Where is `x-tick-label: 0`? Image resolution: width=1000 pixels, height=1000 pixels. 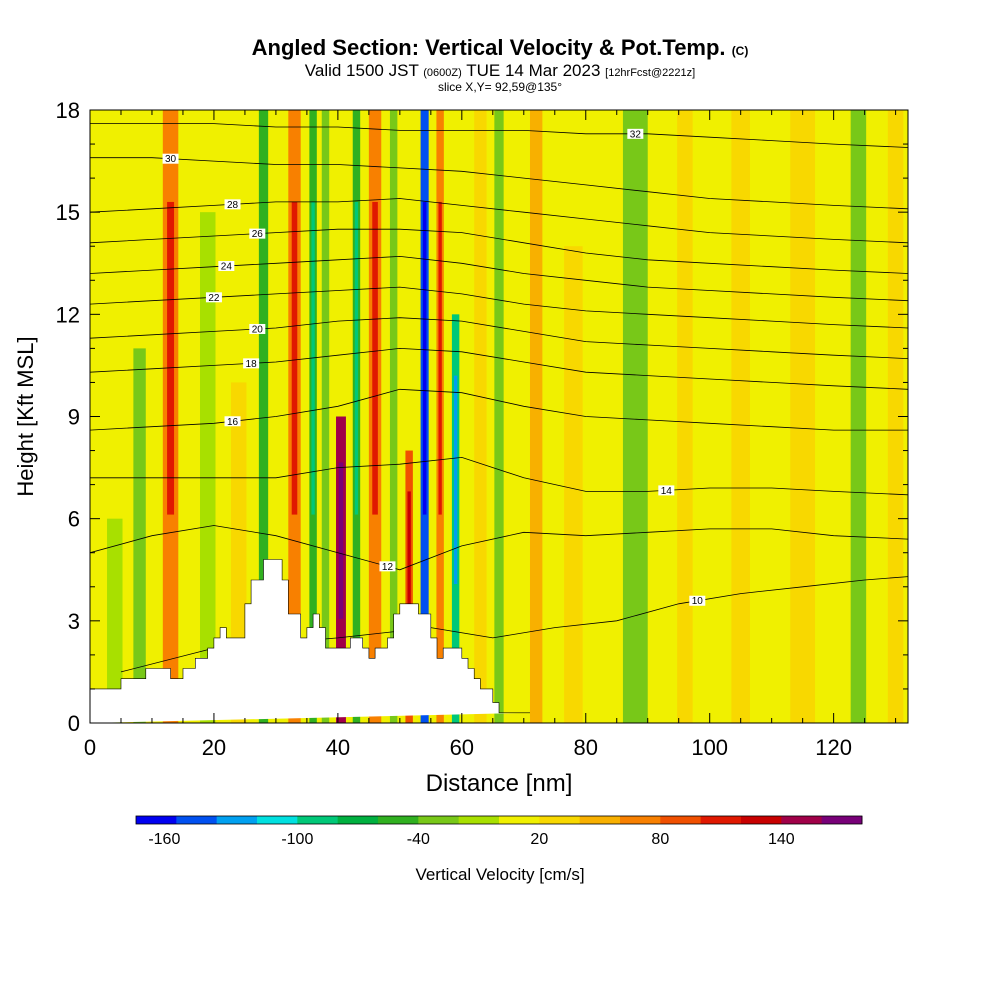 x-tick-label: 0 is located at coordinates (90, 747).